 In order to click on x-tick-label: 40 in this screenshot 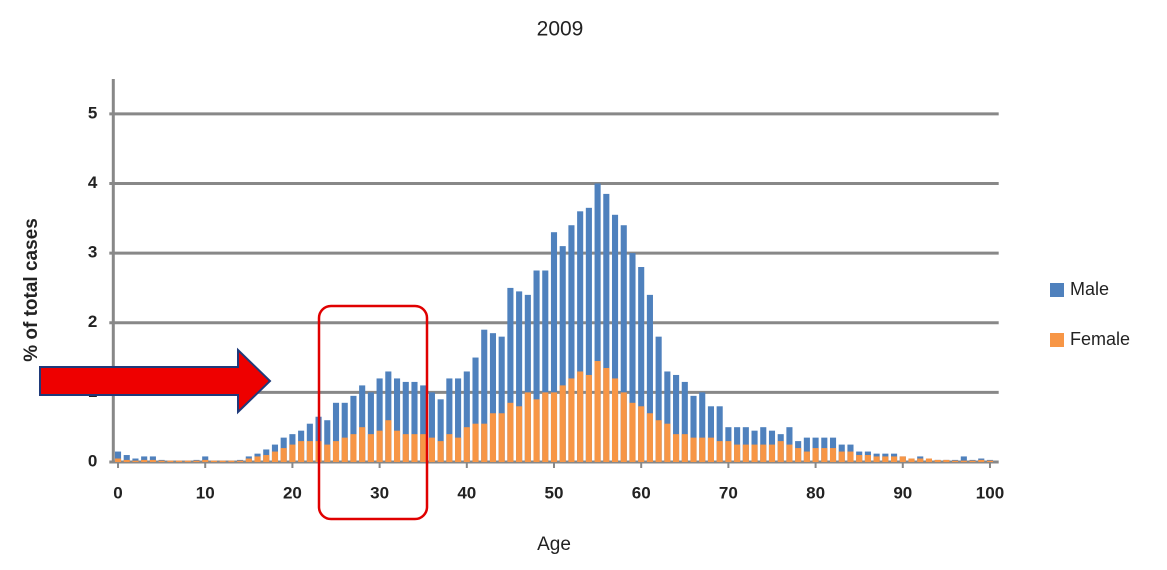, I will do `click(466, 492)`.